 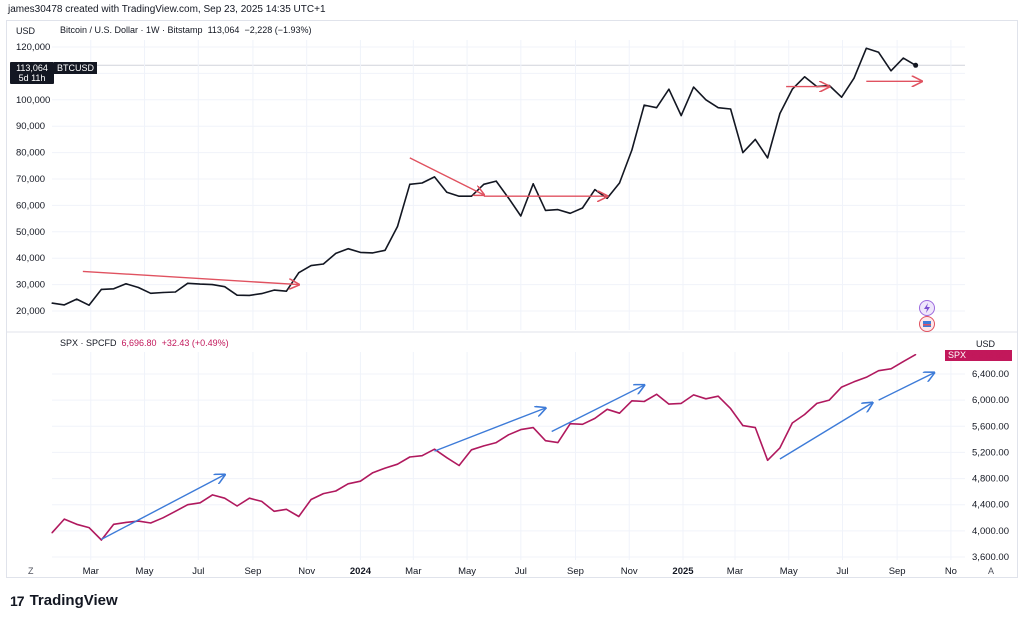 I want to click on spx-legend: SPX · SPCFD 6,696.80 +32.43 (+0.49%), so click(x=144, y=343).